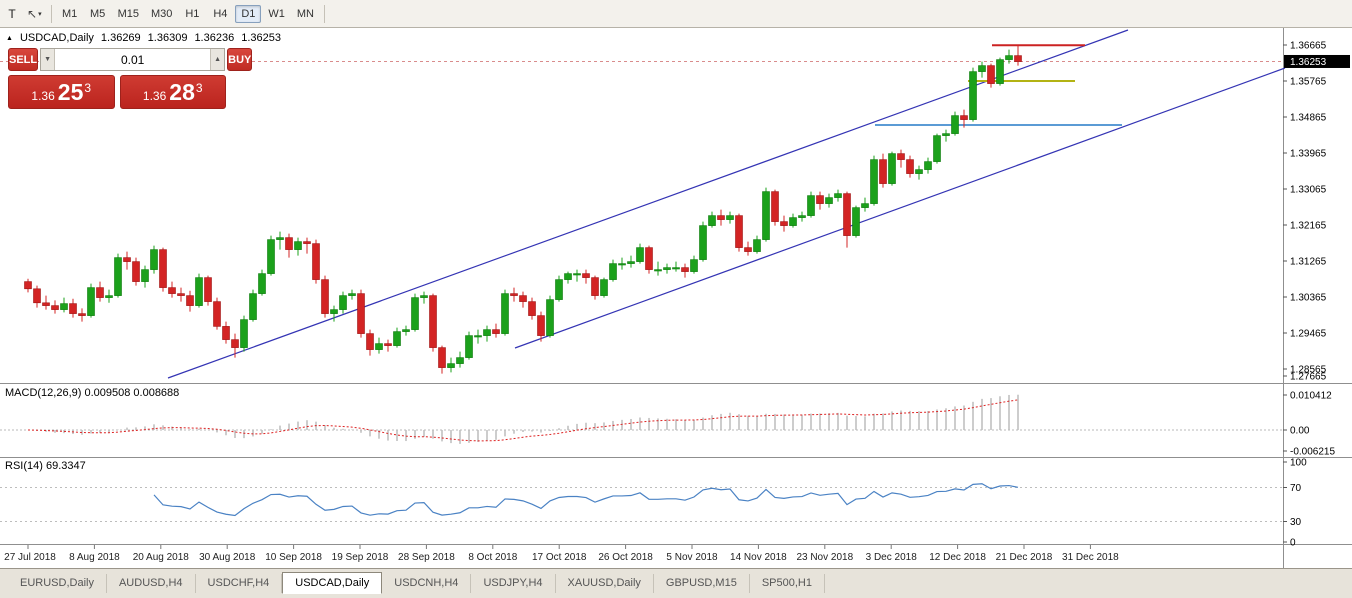  Describe the element at coordinates (128, 13) in the screenshot. I see `timeframe-button-M15: M15` at that location.